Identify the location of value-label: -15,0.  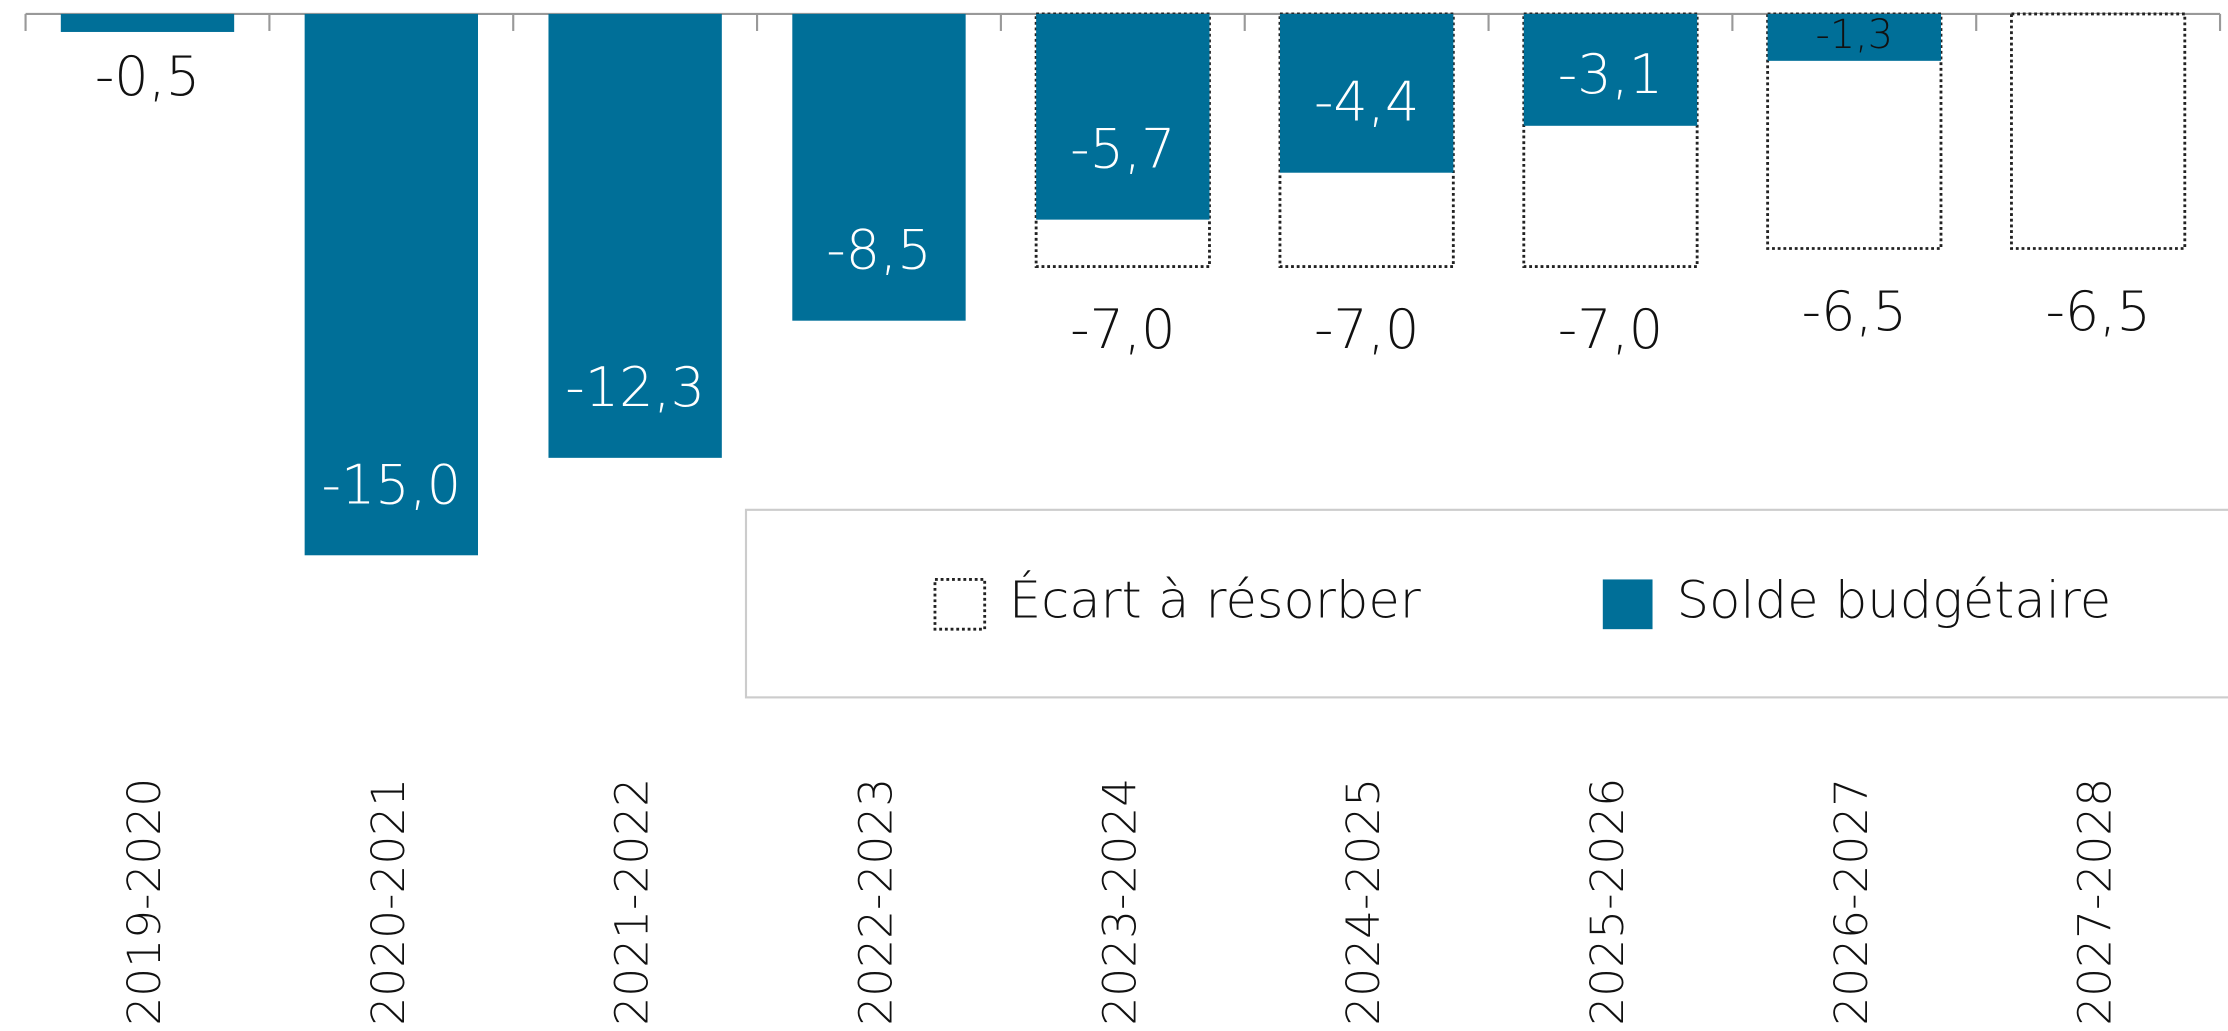
(391, 484).